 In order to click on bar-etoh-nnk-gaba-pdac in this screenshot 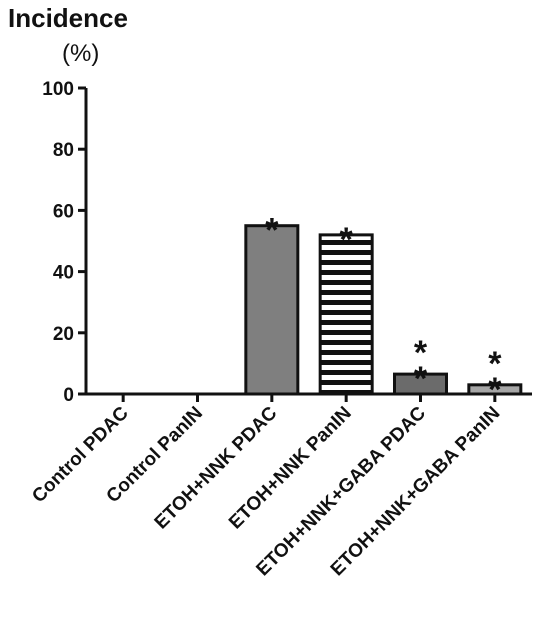, I will do `click(420, 384)`.